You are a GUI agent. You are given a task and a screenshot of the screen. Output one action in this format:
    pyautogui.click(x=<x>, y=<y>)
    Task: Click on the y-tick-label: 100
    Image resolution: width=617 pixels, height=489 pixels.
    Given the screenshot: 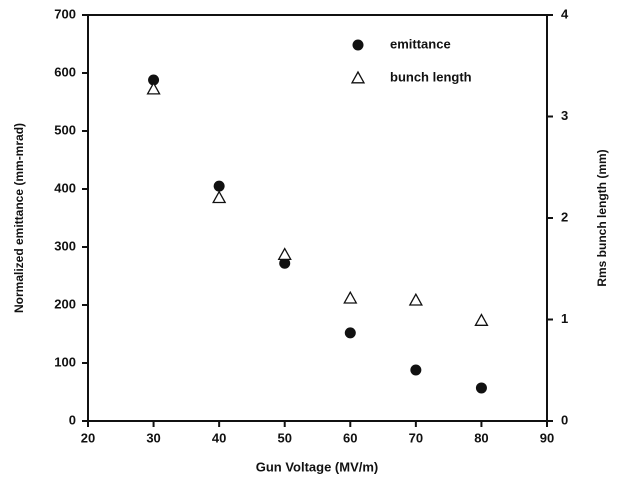 What is the action you would take?
    pyautogui.click(x=65, y=361)
    